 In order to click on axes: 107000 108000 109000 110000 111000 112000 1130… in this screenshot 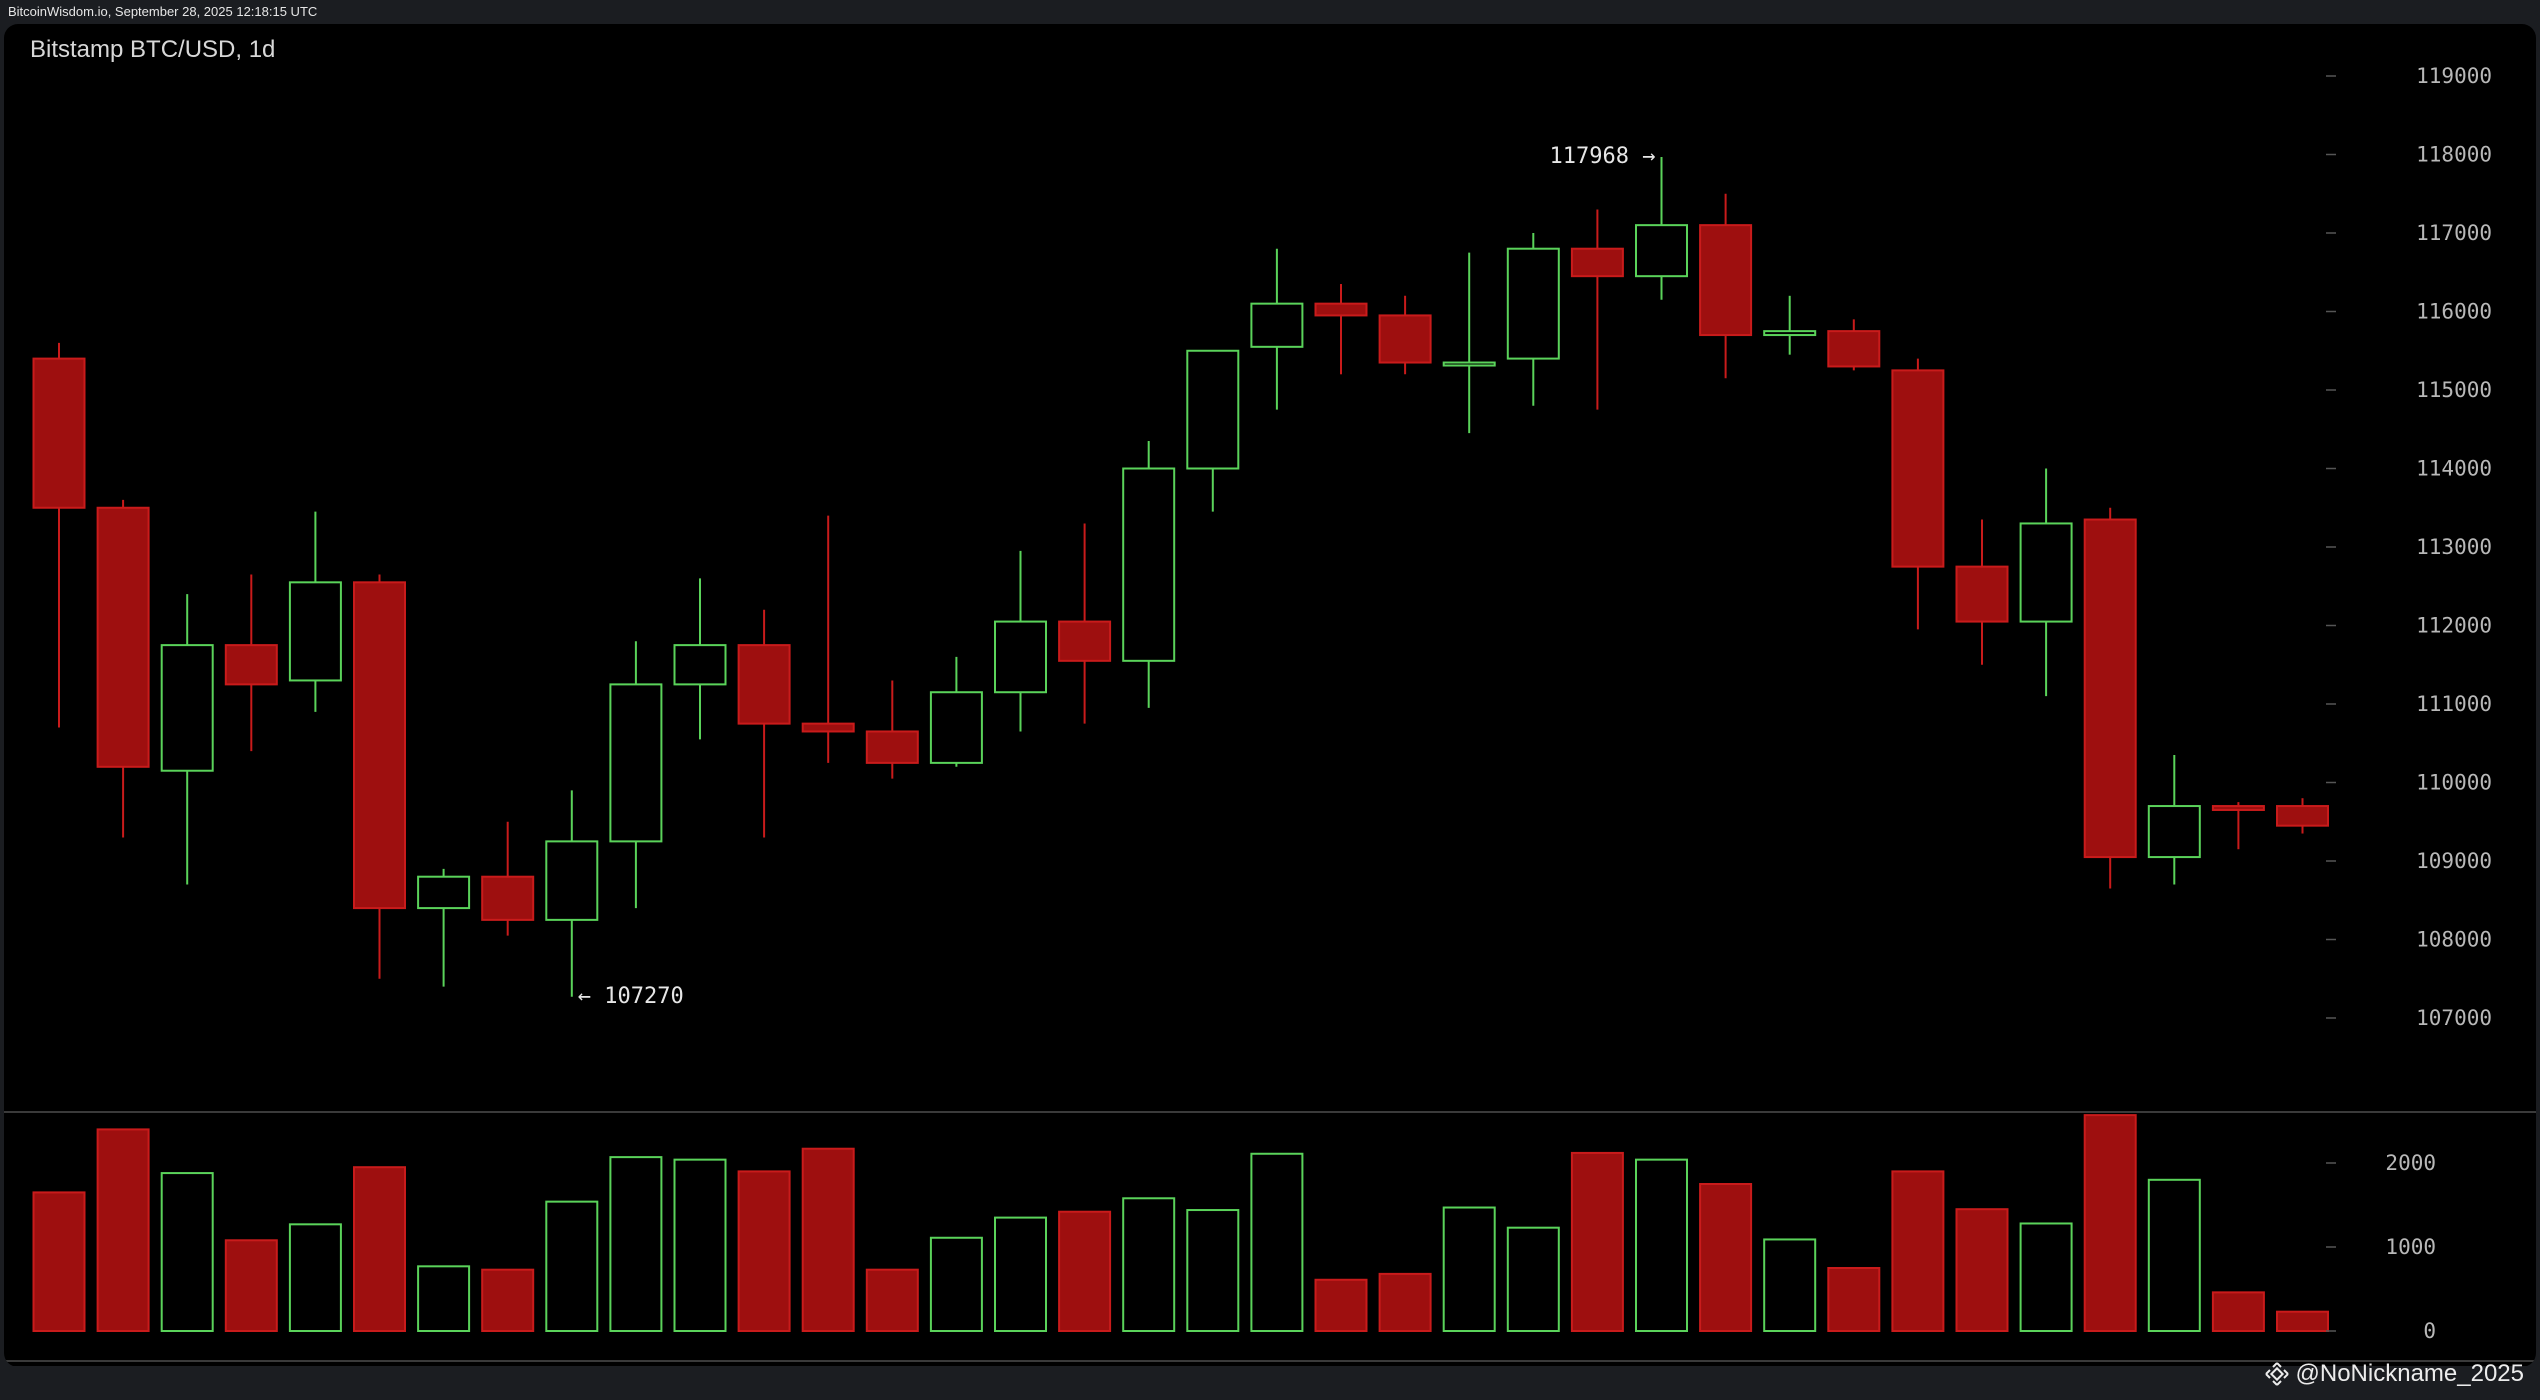, I will do `click(2409, 703)`.